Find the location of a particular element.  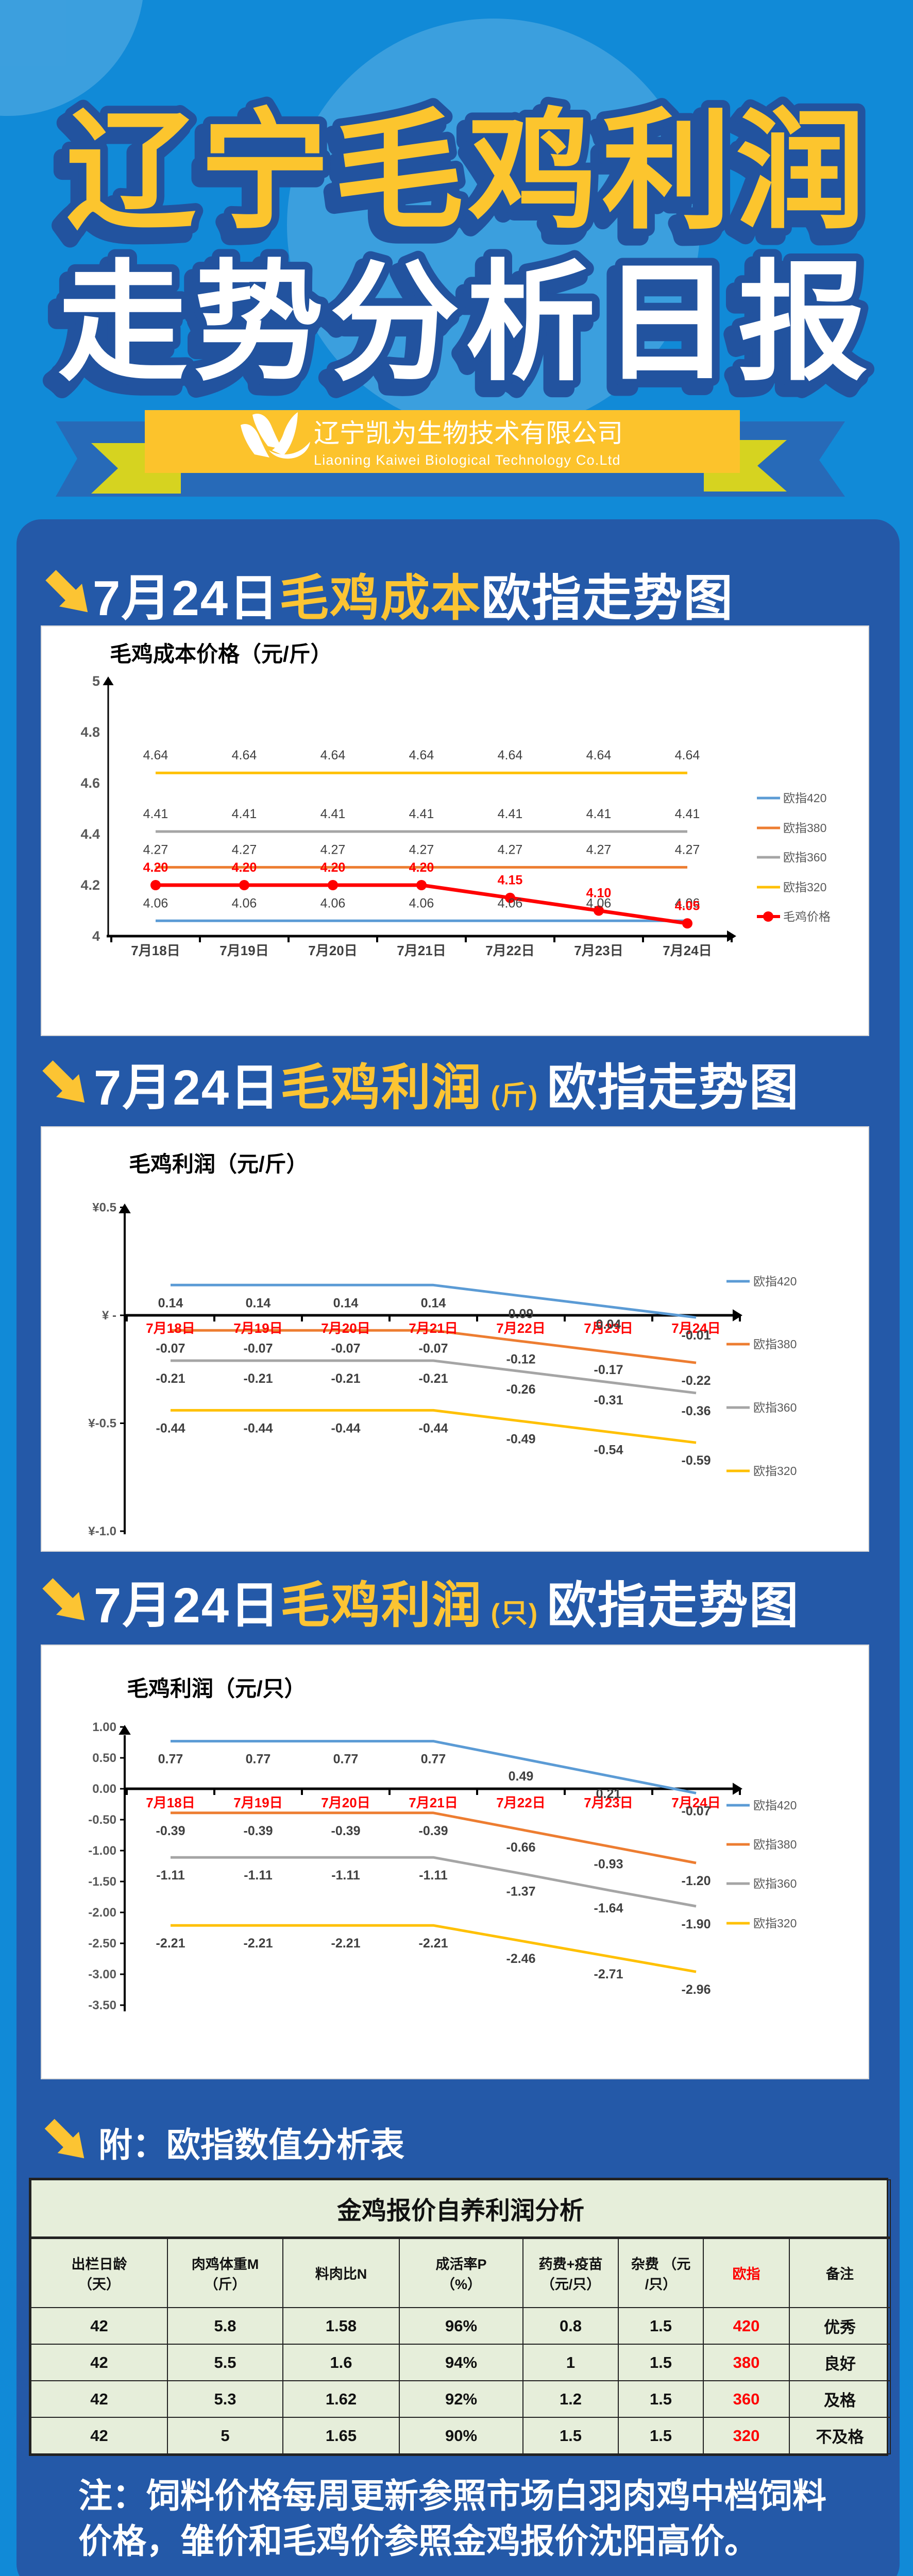

svg-text: -1.64 is located at coordinates (609, 1908).